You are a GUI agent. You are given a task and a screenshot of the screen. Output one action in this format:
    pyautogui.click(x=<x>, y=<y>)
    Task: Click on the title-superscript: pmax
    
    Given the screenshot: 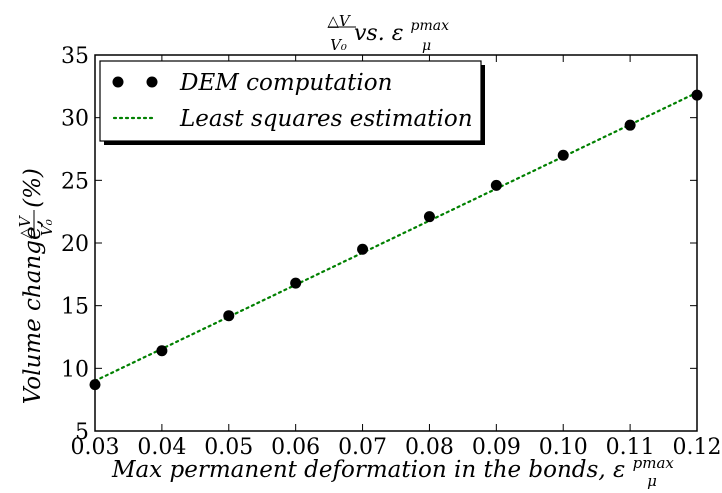 What is the action you would take?
    pyautogui.click(x=430, y=26)
    